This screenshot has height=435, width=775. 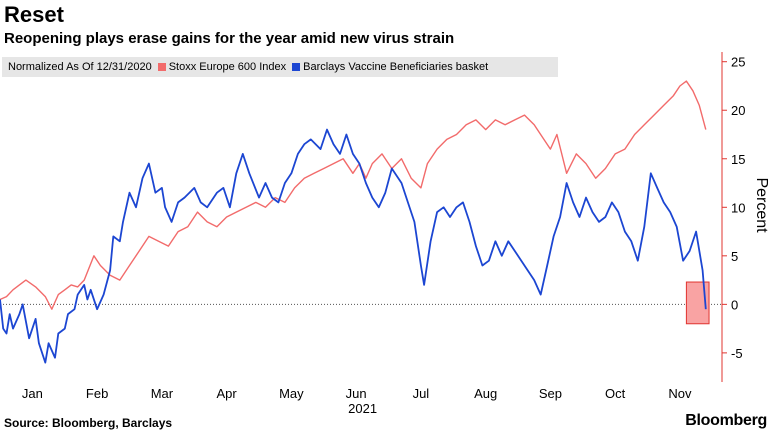 What do you see at coordinates (421, 393) in the screenshot?
I see `x-tick-label: Jul` at bounding box center [421, 393].